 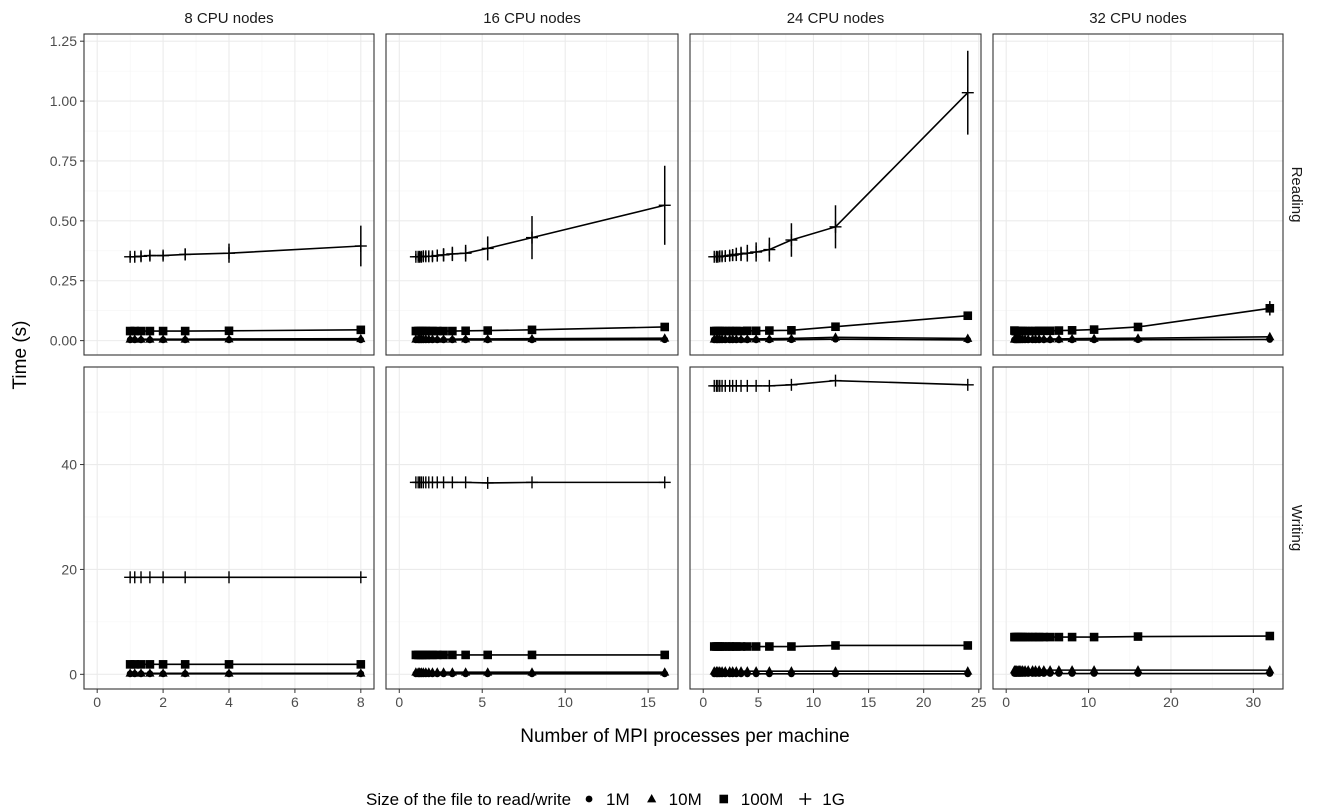 What do you see at coordinates (1254, 702) in the screenshot?
I see `x-tick-label: 30` at bounding box center [1254, 702].